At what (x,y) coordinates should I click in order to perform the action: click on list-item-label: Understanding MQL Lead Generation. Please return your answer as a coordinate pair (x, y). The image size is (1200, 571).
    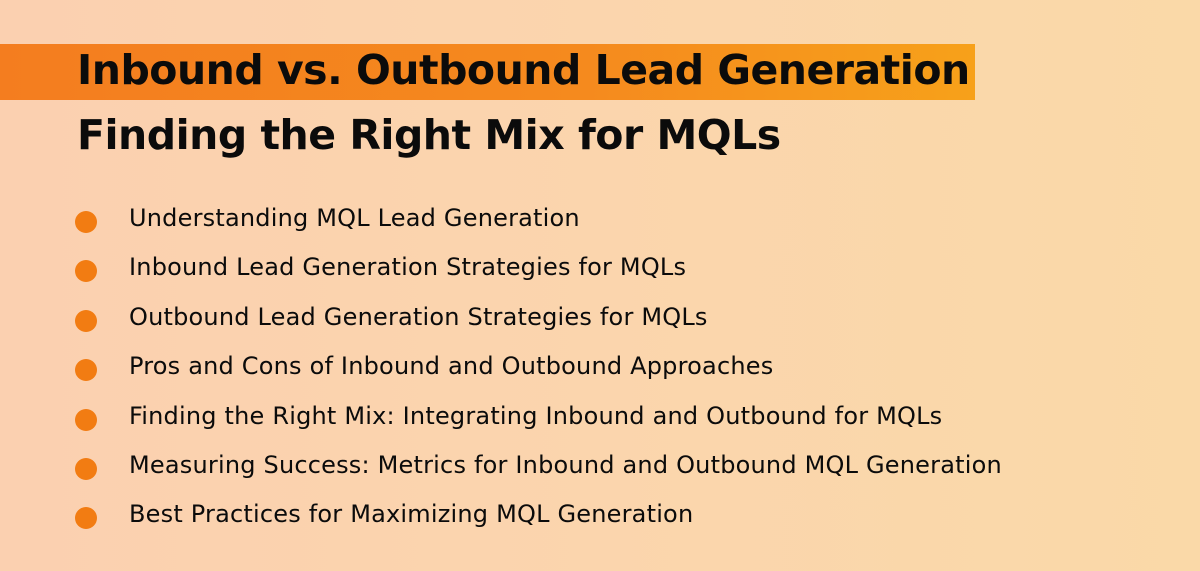
    Looking at the image, I should click on (354, 218).